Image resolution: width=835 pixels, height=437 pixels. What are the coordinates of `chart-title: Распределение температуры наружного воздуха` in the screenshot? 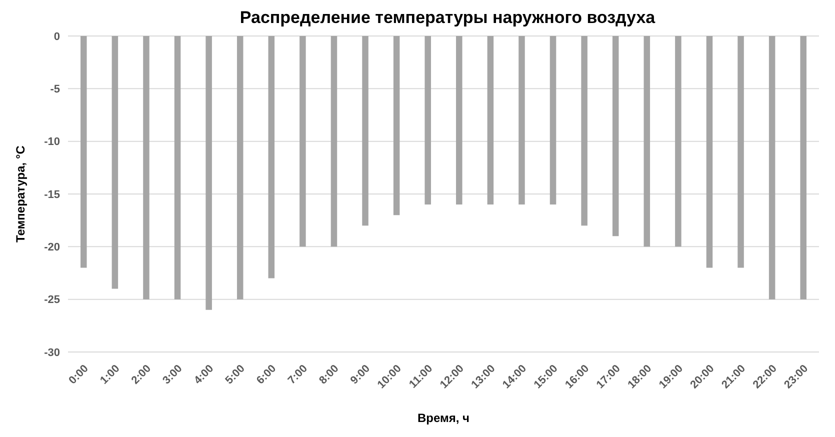 It's located at (447, 18).